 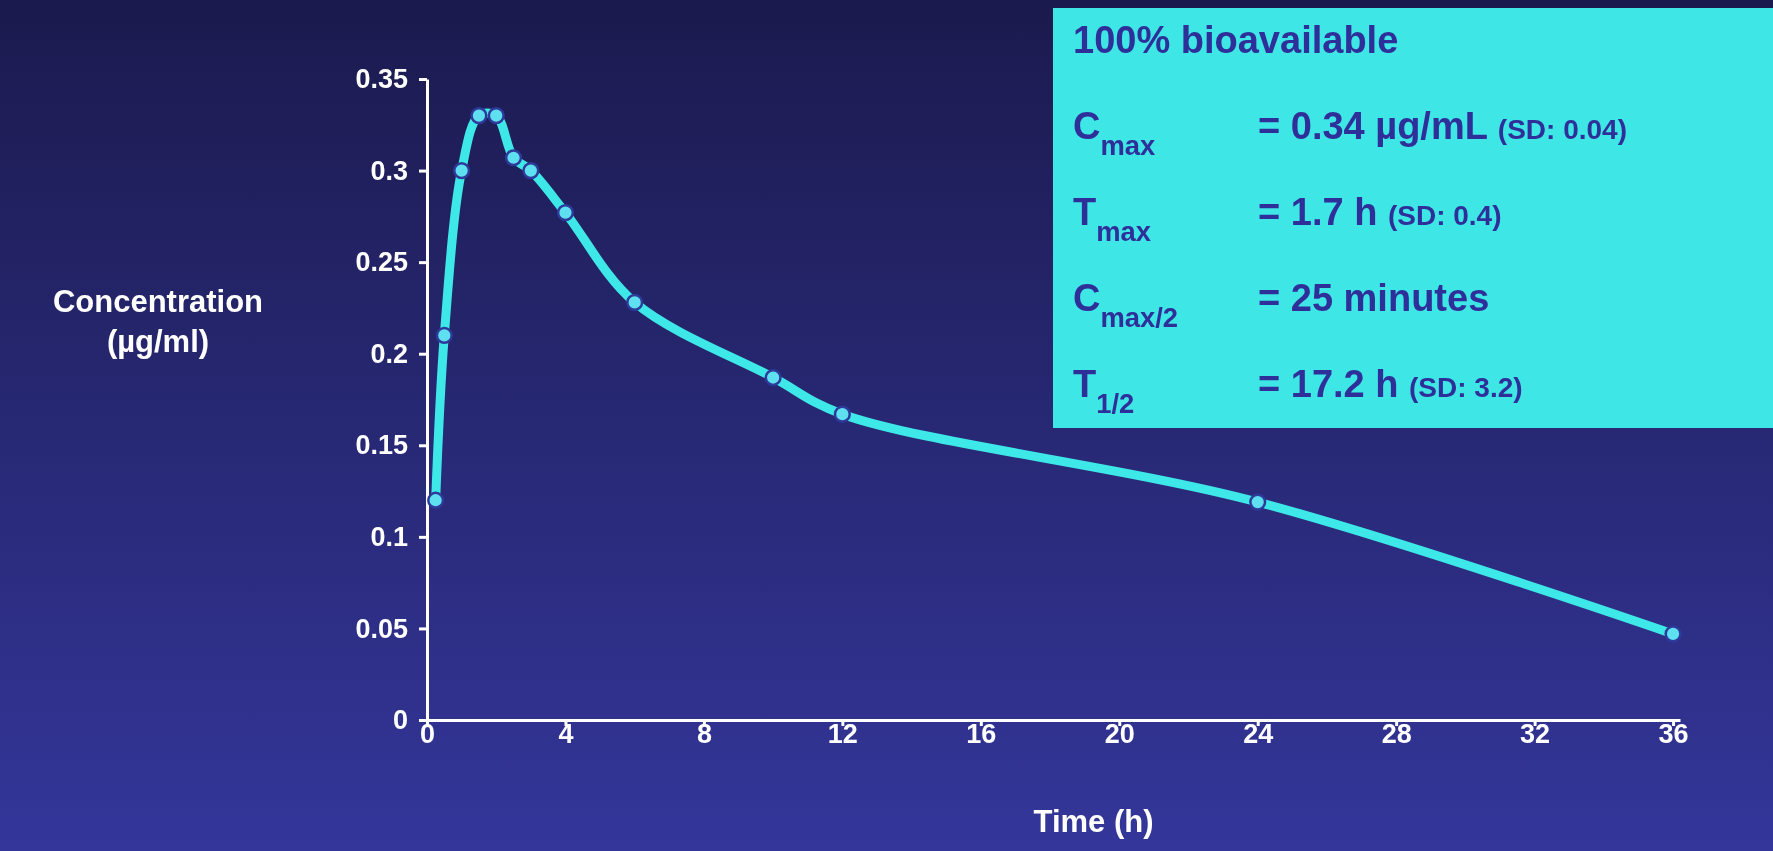 What do you see at coordinates (842, 734) in the screenshot?
I see `x-tick-label: 12` at bounding box center [842, 734].